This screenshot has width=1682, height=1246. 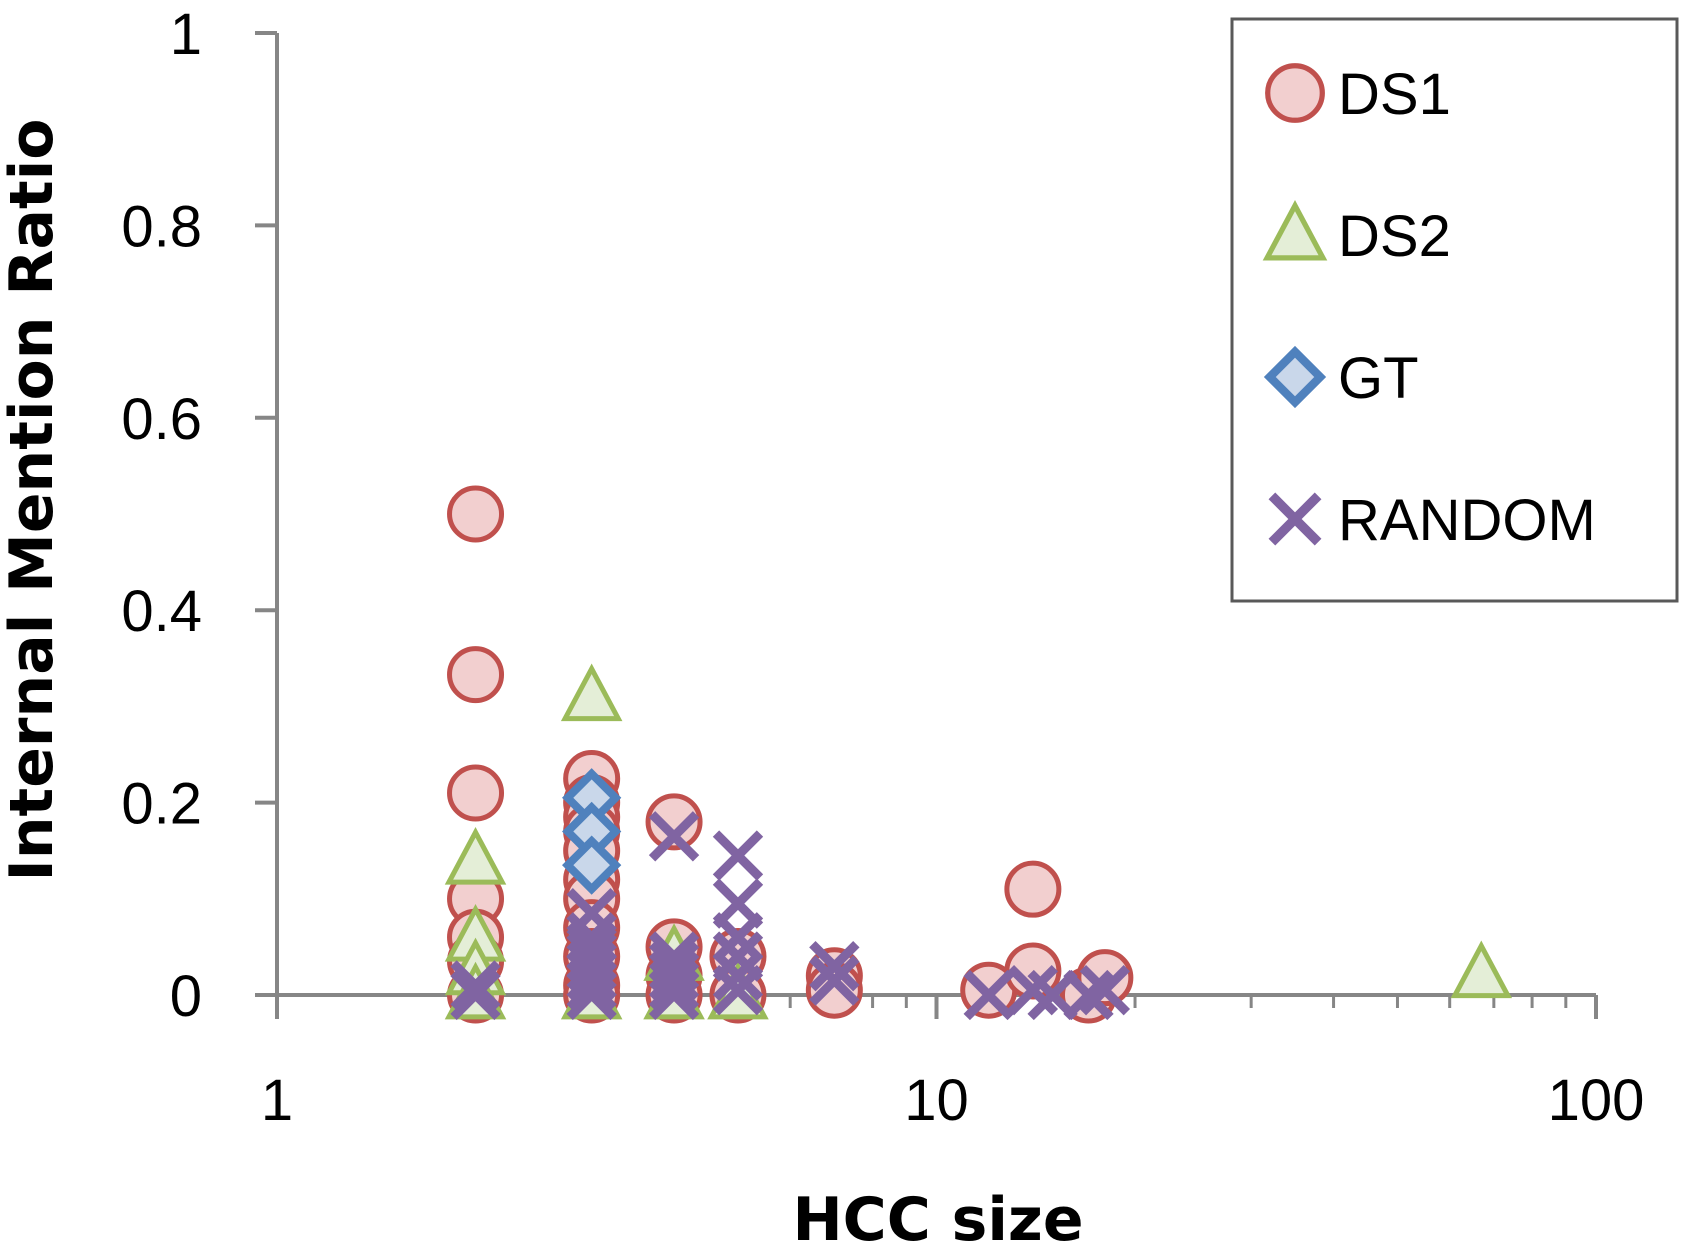 I want to click on legend-item-ds2: DS2, so click(x=1356, y=234).